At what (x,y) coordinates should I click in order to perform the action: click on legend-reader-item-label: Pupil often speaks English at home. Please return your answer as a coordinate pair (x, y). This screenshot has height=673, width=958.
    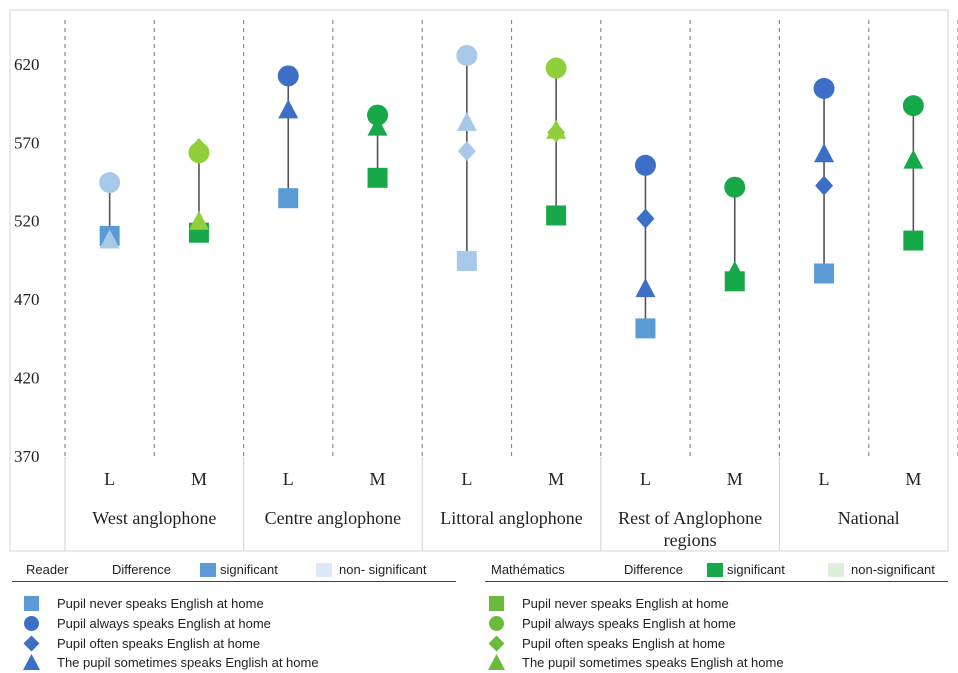
    Looking at the image, I should click on (159, 643).